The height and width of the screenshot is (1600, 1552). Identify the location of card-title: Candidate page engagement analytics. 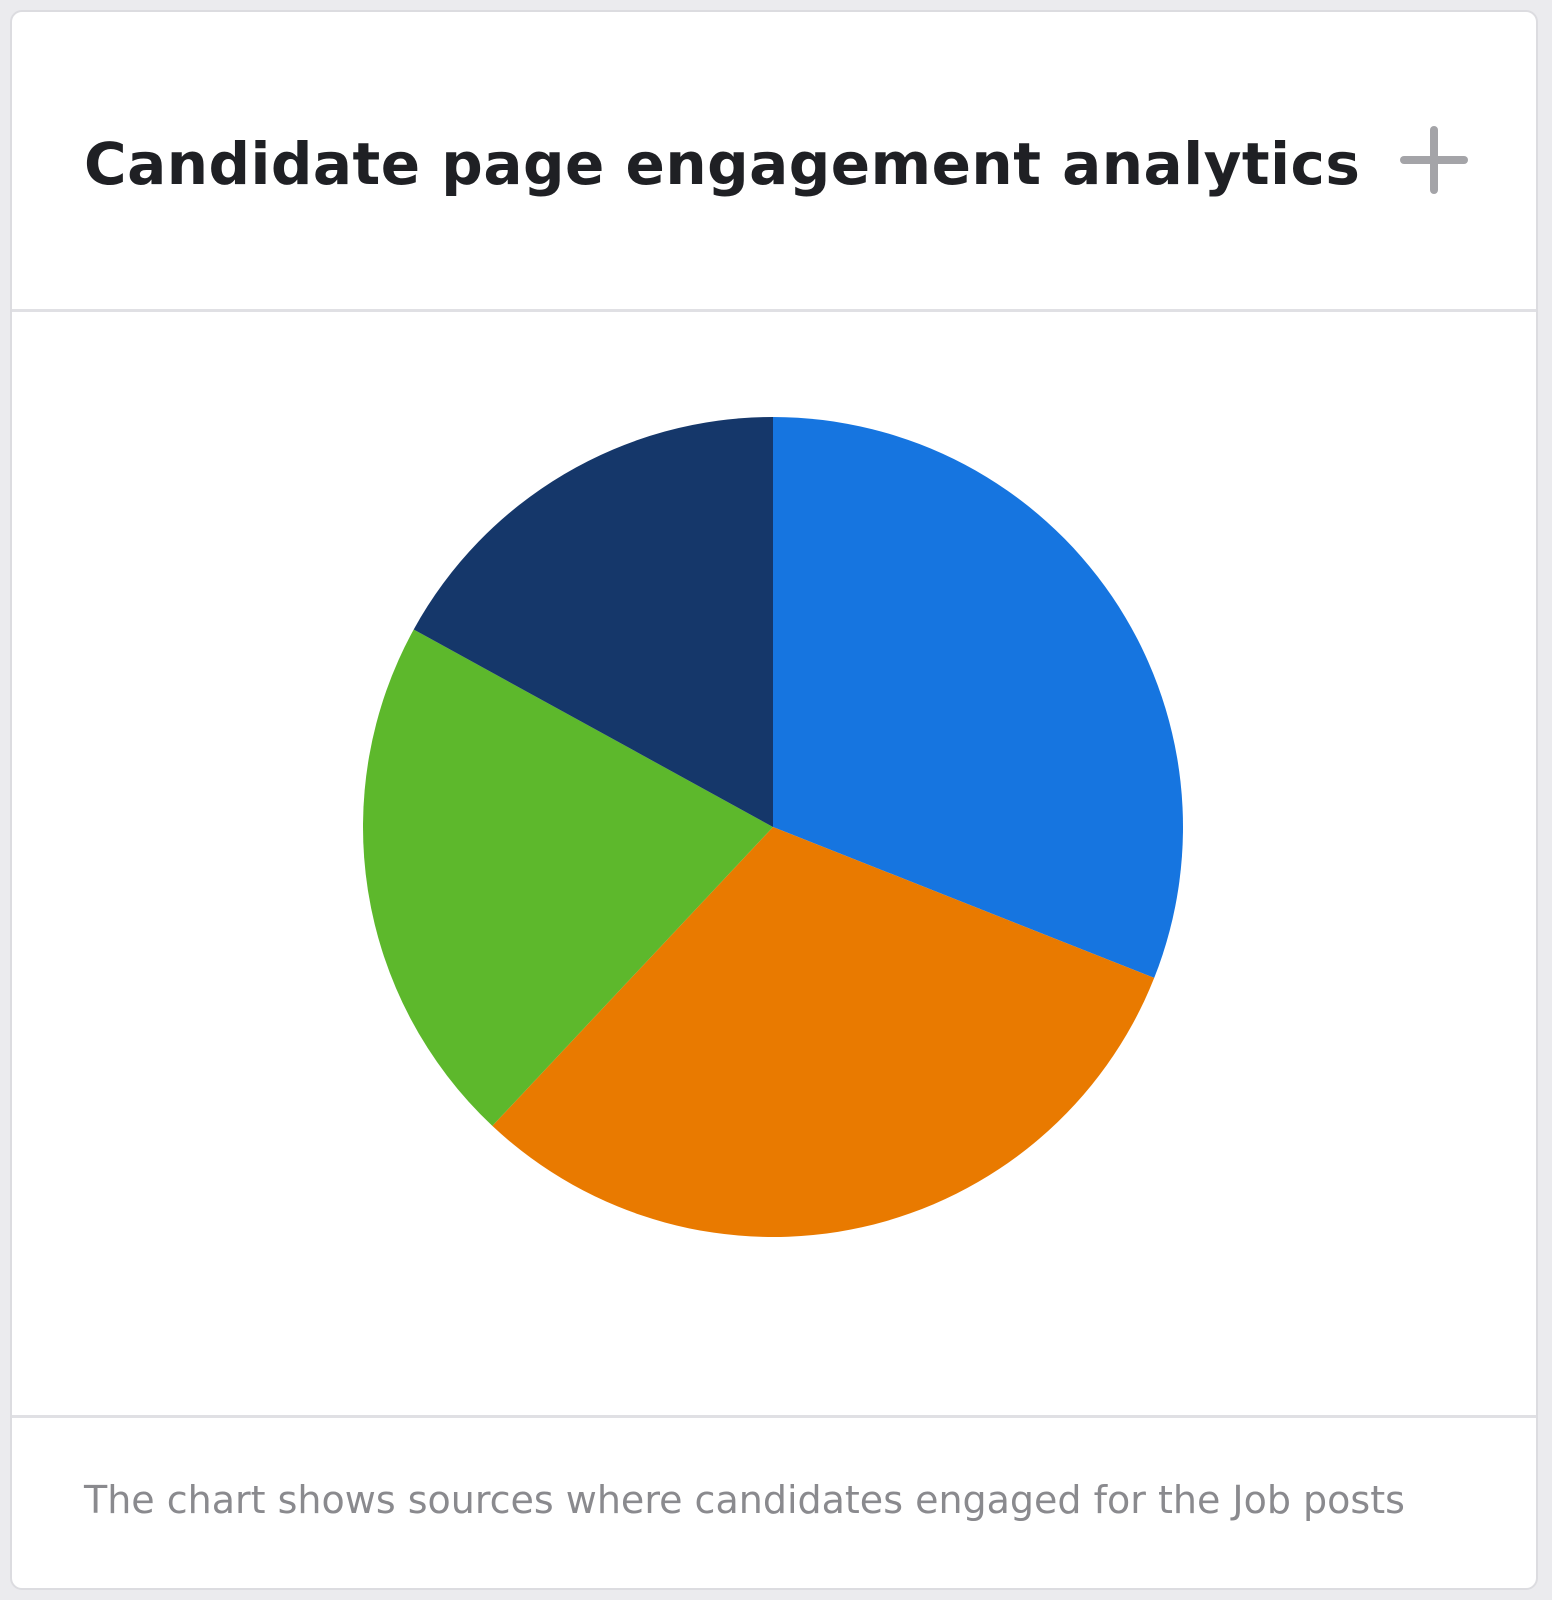
(722, 164).